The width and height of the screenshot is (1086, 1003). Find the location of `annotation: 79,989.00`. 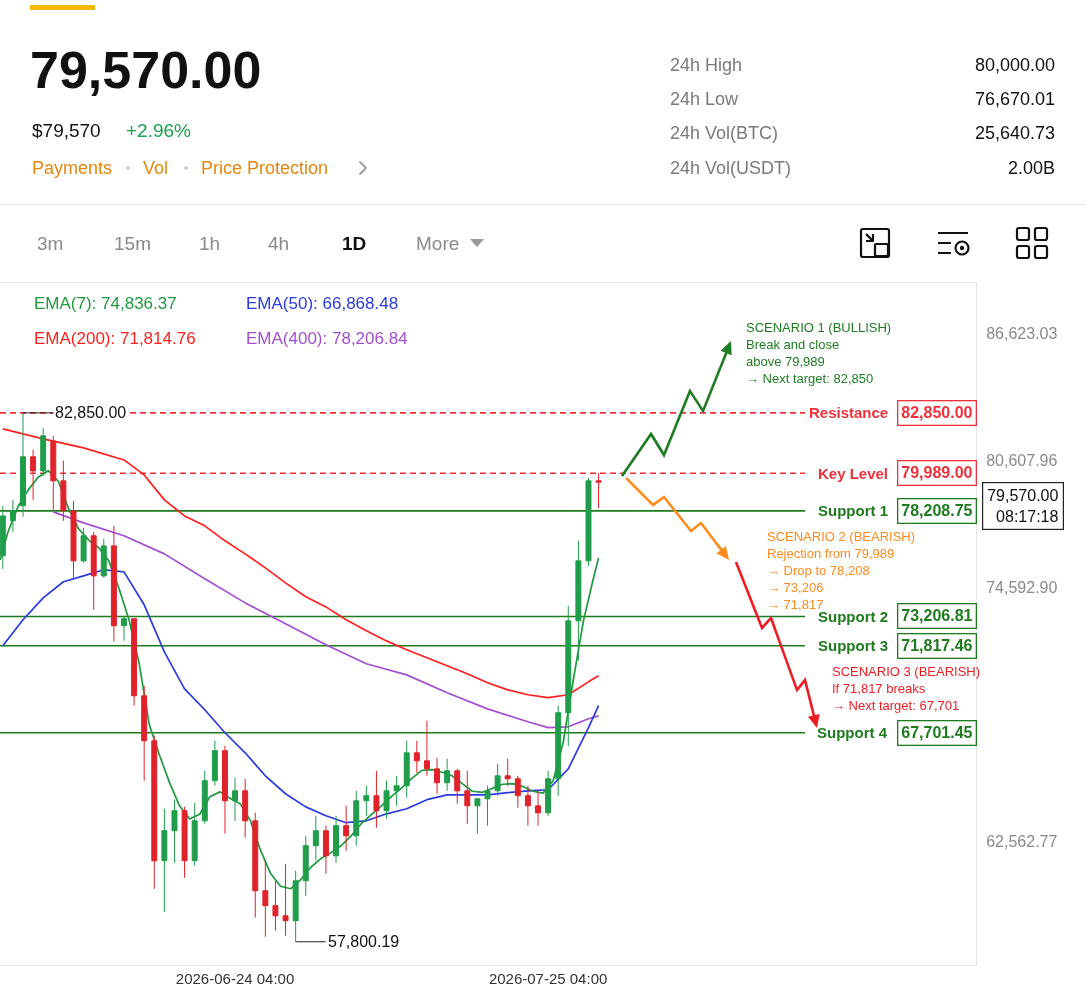

annotation: 79,989.00 is located at coordinates (937, 473).